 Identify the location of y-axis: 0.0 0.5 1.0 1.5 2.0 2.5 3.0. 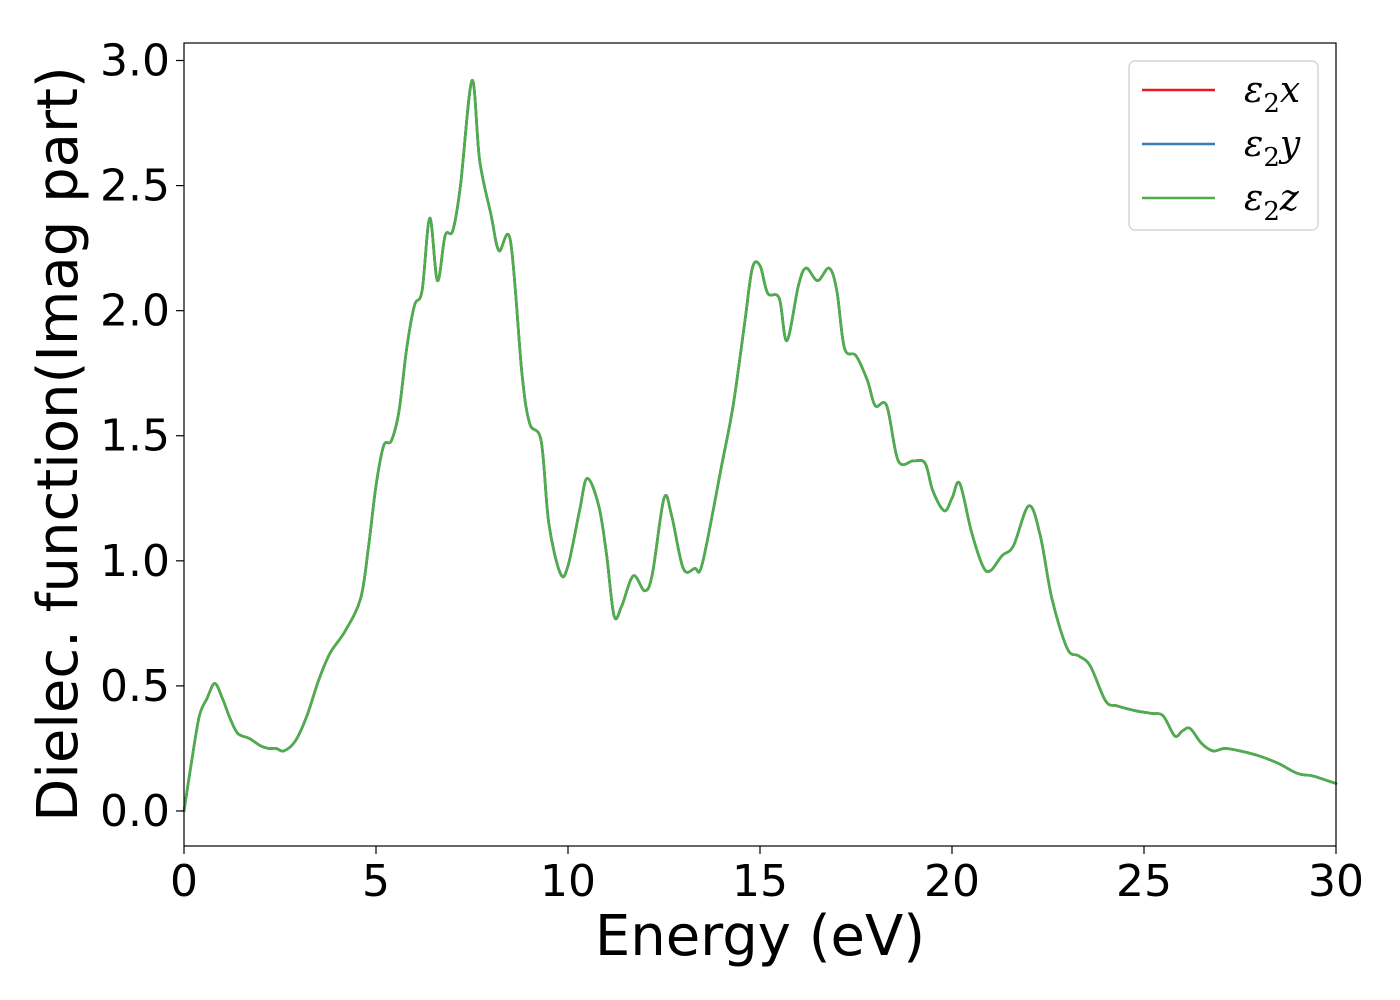
(142, 436).